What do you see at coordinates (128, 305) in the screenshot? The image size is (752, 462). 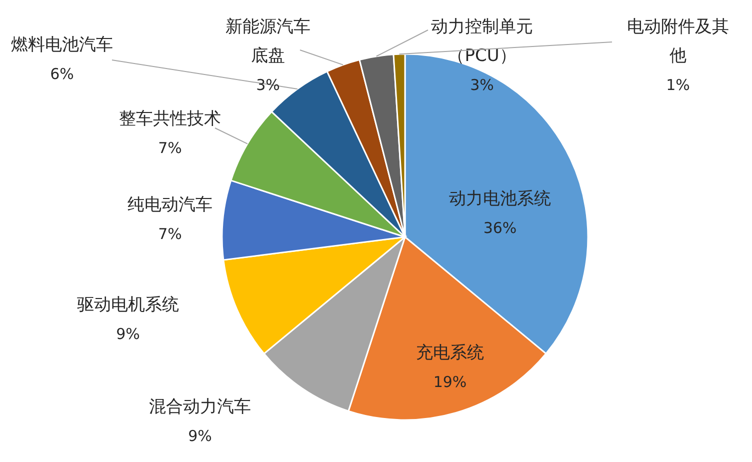 I see `slice-label: 驱动电机系统` at bounding box center [128, 305].